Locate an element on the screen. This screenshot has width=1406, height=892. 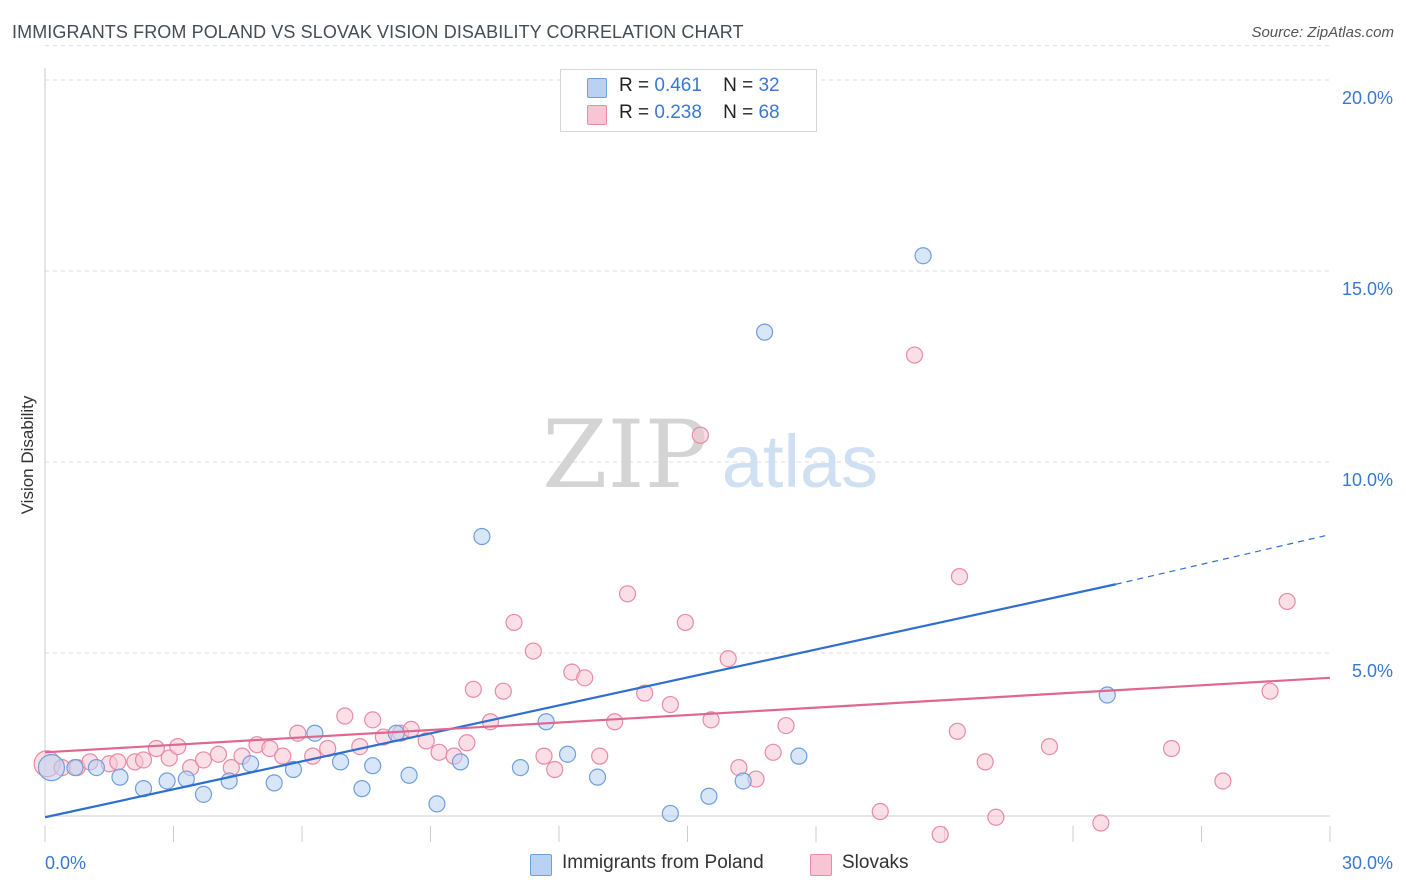
slovaks-swatch is located at coordinates (597, 115).